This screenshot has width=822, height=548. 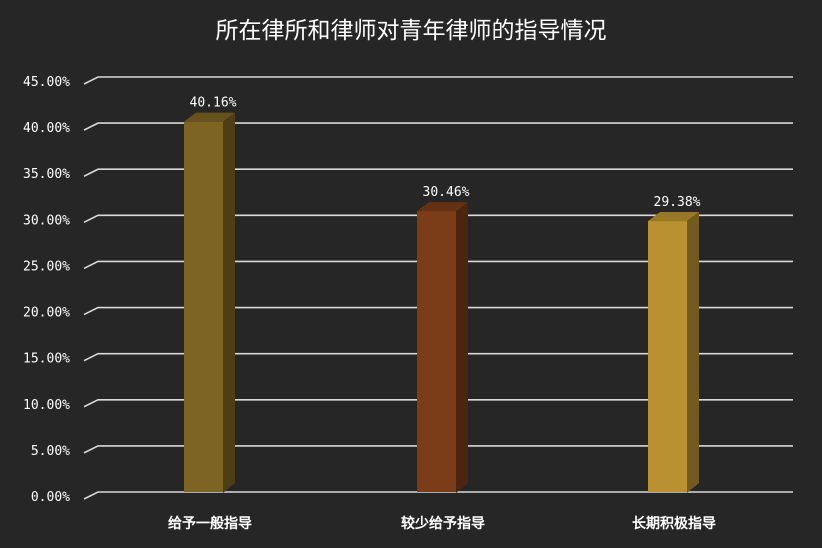 I want to click on data-label: 40.16%, so click(x=213, y=103).